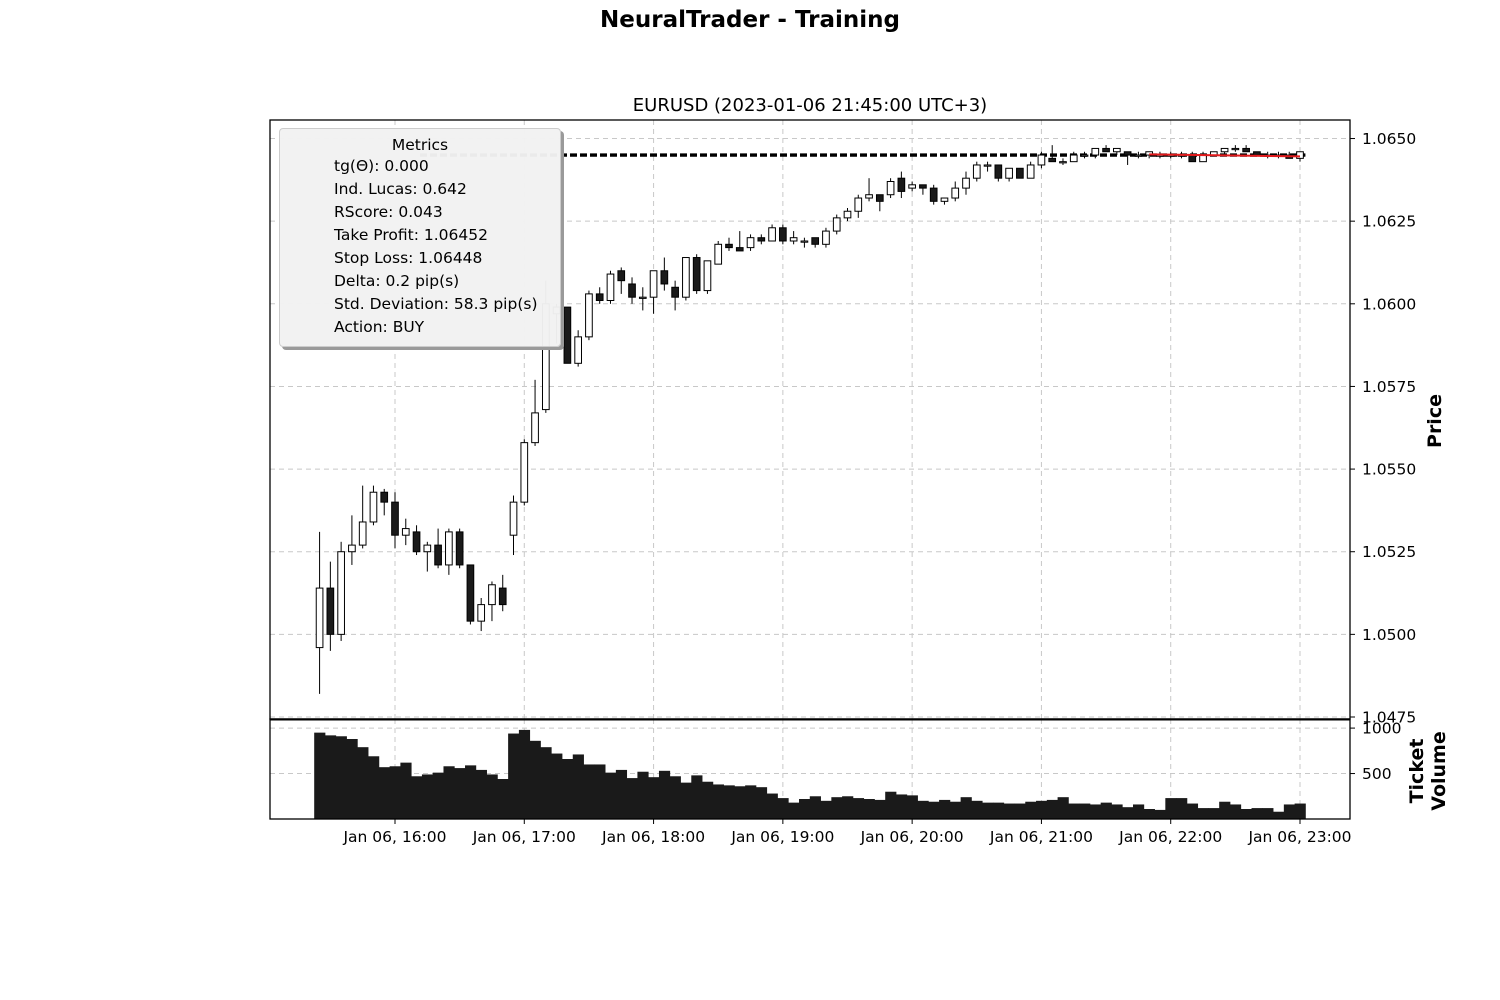 This screenshot has height=1000, width=1500. What do you see at coordinates (1389, 718) in the screenshot?
I see `price-tick-label: 1.0475` at bounding box center [1389, 718].